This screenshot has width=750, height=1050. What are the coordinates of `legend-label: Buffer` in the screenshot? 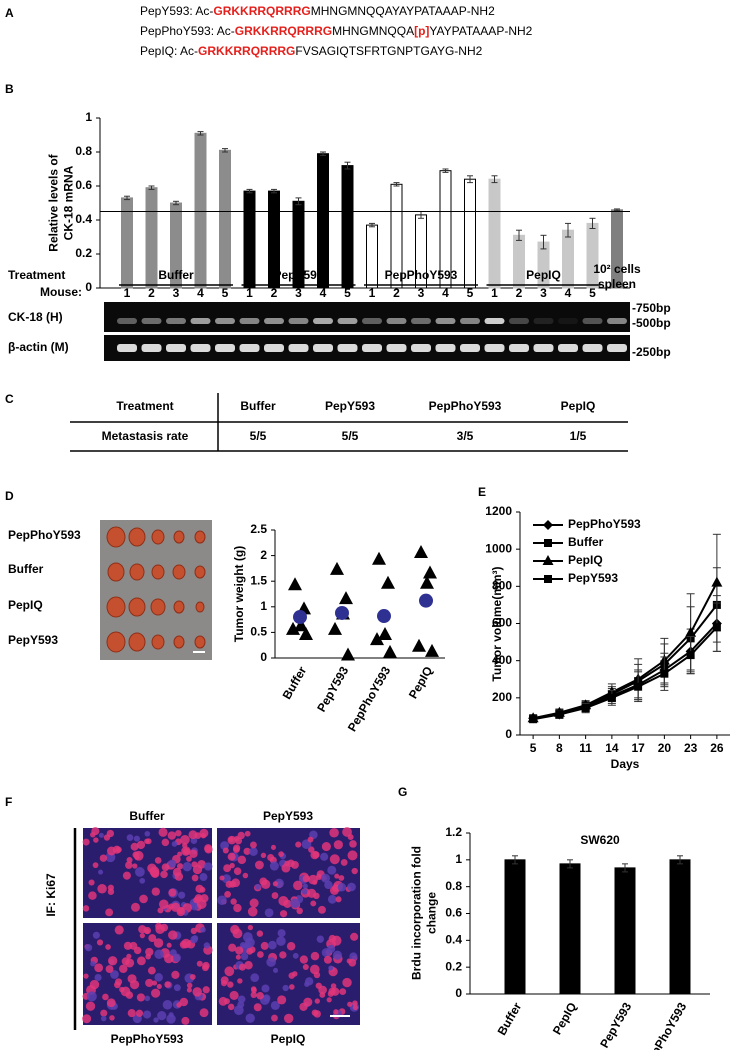 It's located at (586, 542).